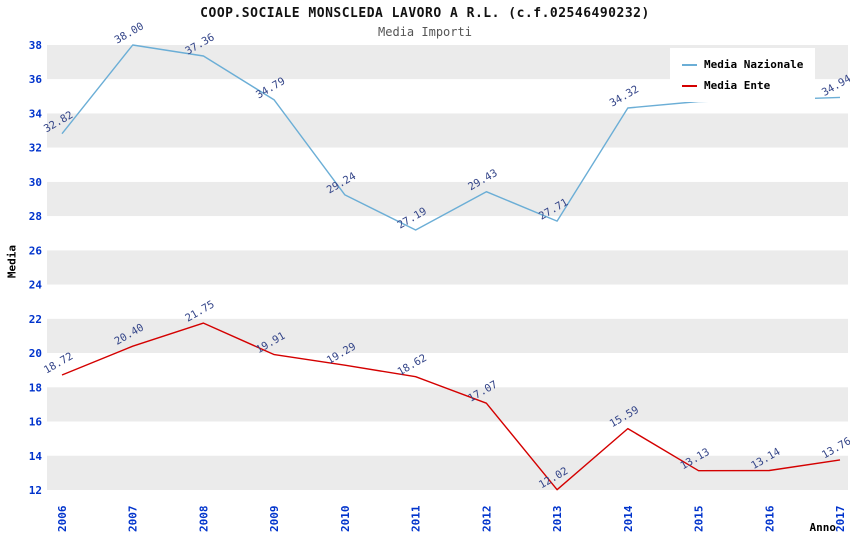  I want to click on y-tick-label: 14, so click(36, 456).